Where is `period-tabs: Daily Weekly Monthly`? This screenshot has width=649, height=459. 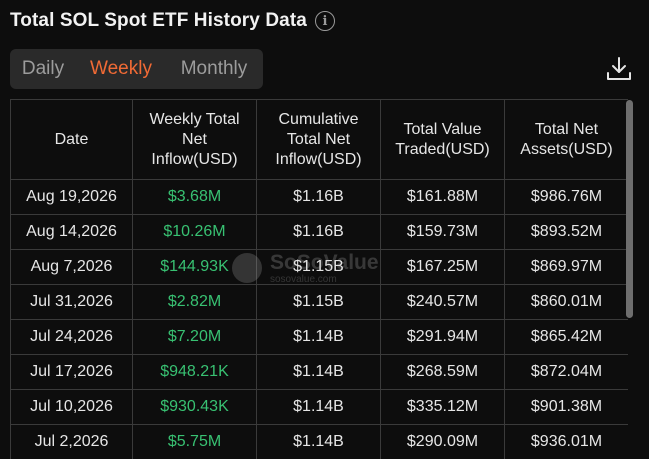
period-tabs: Daily Weekly Monthly is located at coordinates (136, 69).